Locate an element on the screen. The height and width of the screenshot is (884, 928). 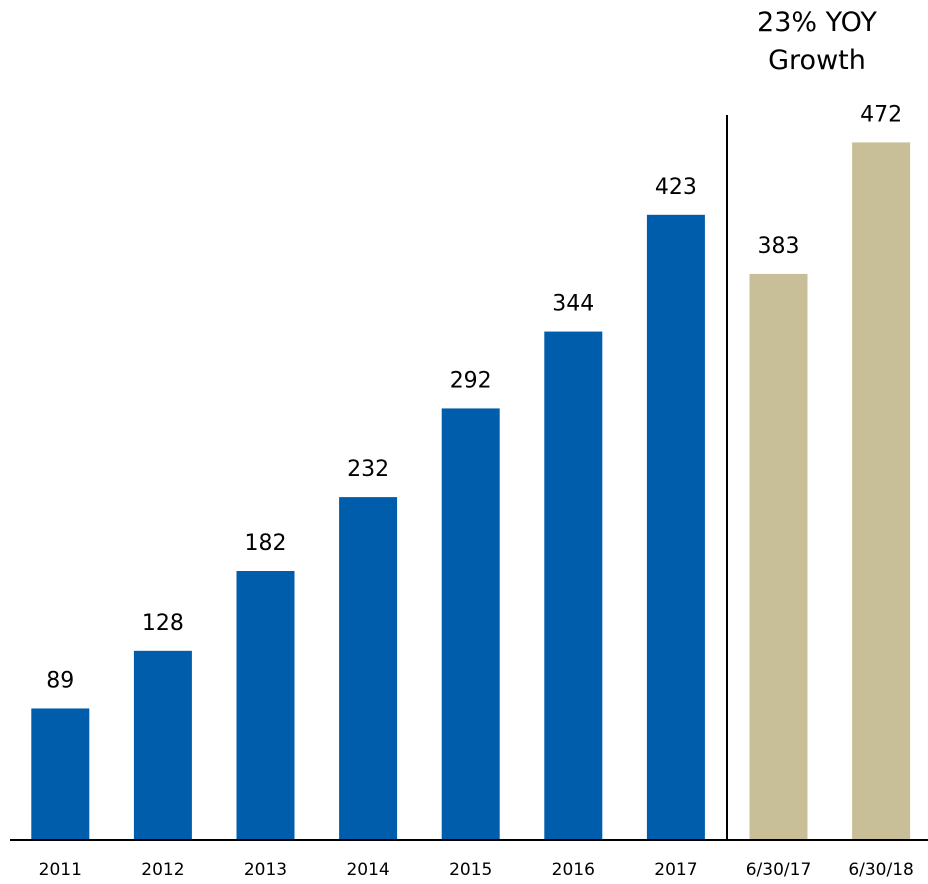
value-label: 292 is located at coordinates (471, 380).